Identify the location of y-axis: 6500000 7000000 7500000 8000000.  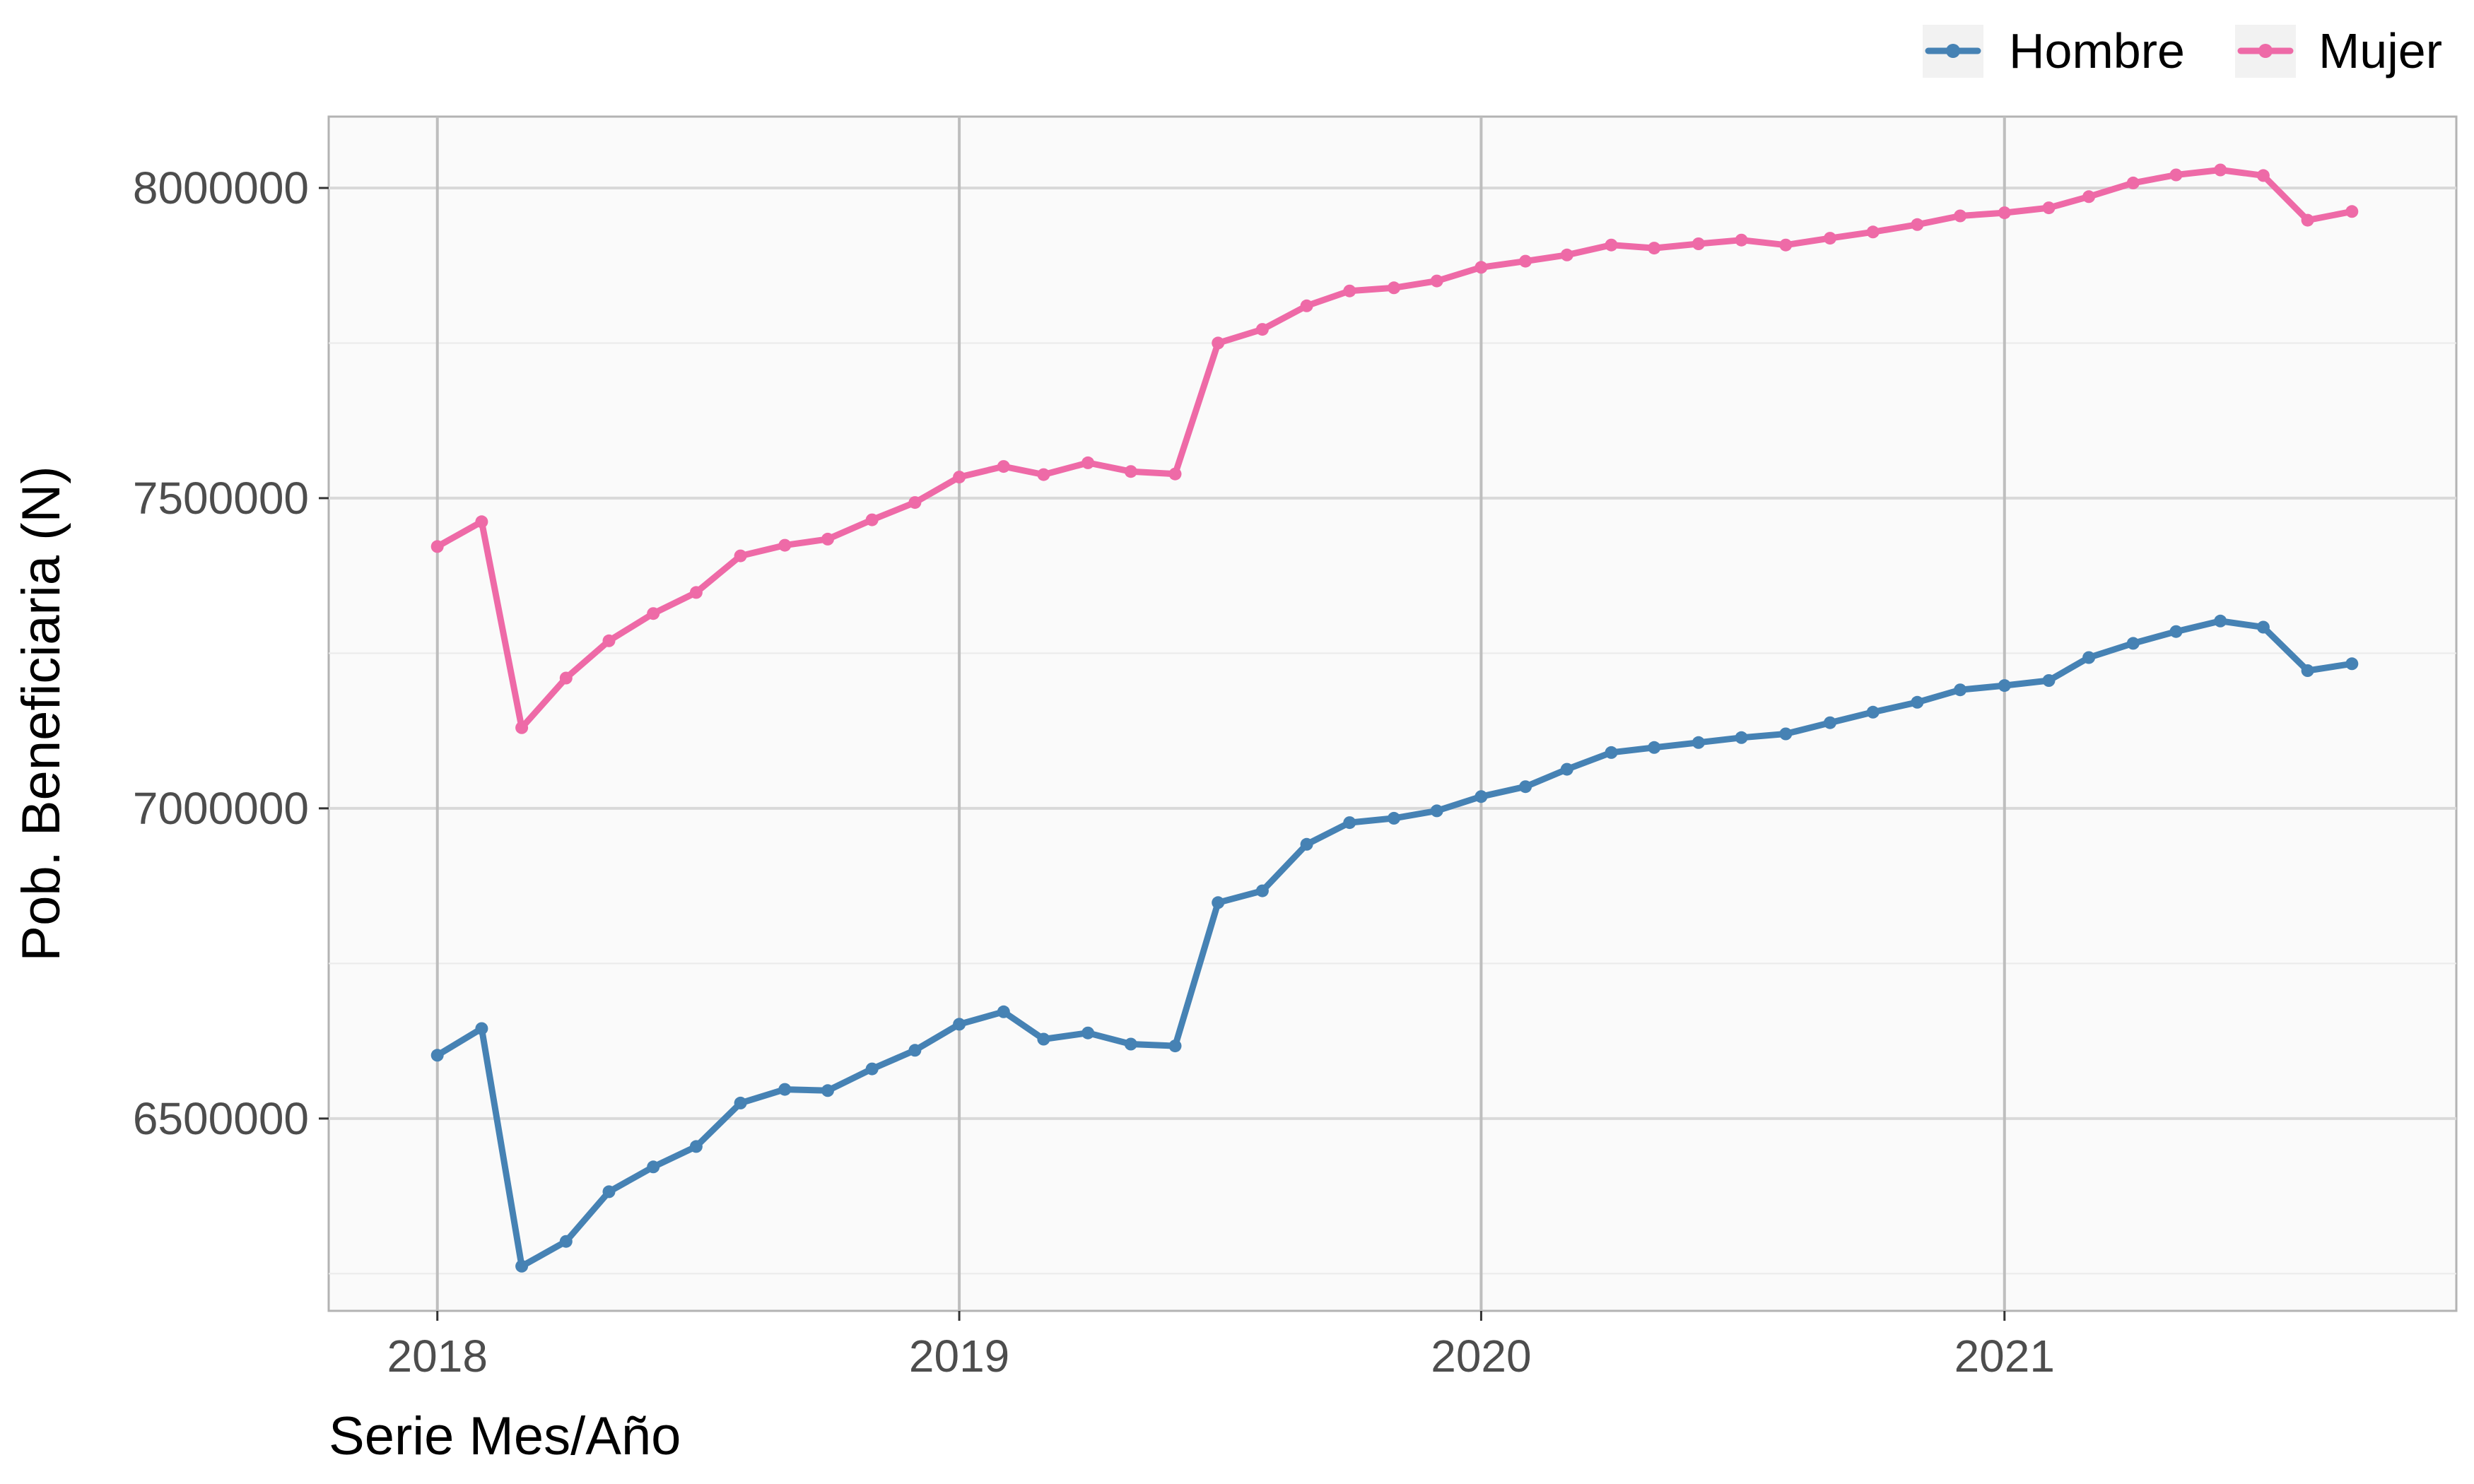
(231, 653).